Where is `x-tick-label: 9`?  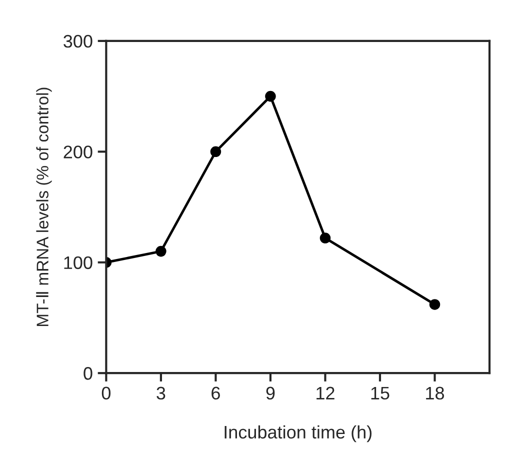
x-tick-label: 9 is located at coordinates (270, 393).